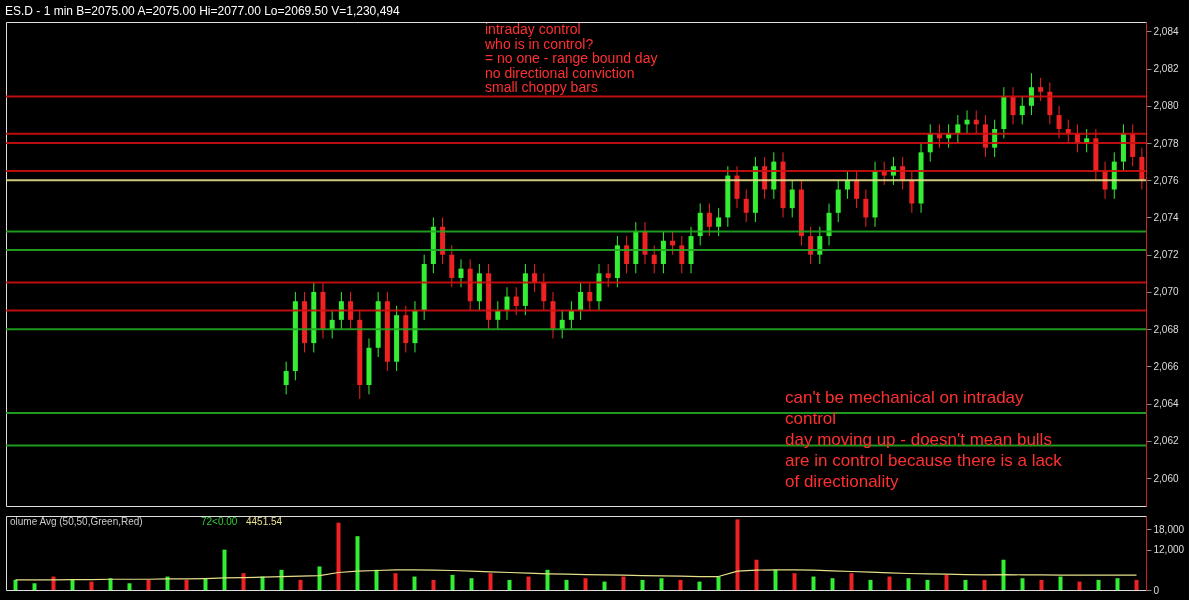 The width and height of the screenshot is (1200, 611). What do you see at coordinates (1166, 478) in the screenshot?
I see `y-tick-label: 2,060` at bounding box center [1166, 478].